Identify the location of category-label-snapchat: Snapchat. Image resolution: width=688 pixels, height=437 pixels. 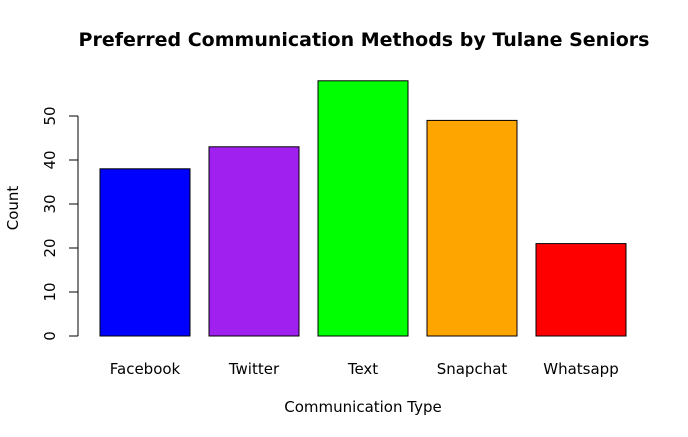
(472, 369).